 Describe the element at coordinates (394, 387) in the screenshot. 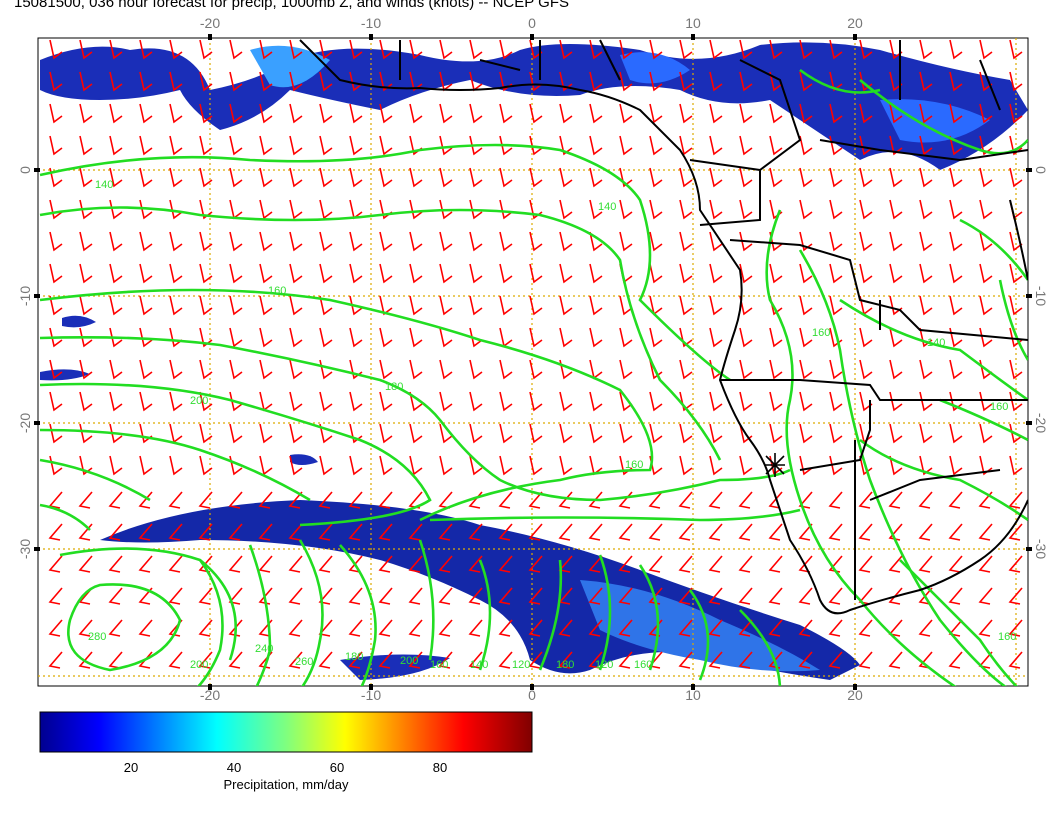

I see `contour-label: 180` at that location.